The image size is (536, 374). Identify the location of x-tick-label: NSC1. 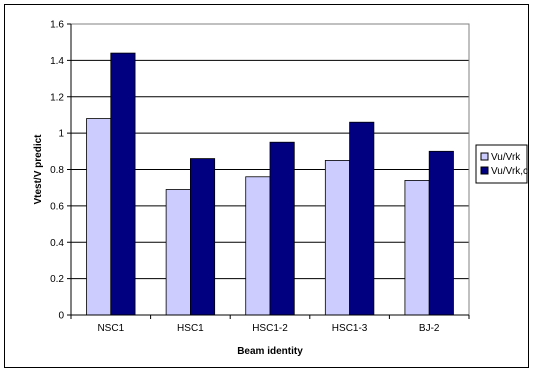
(110, 328).